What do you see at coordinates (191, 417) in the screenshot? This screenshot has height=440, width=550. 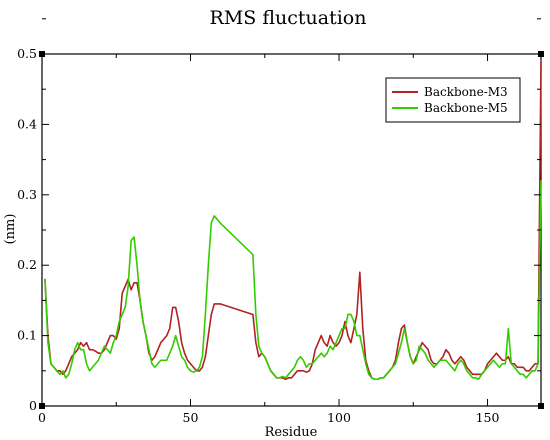 I see `x-tick-label: 50` at bounding box center [191, 417].